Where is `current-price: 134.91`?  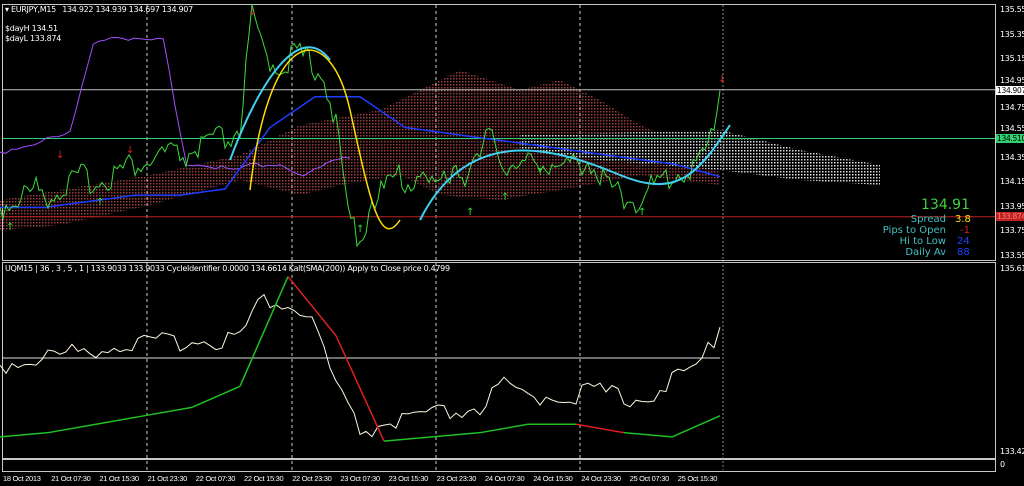 current-price: 134.91 is located at coordinates (945, 205).